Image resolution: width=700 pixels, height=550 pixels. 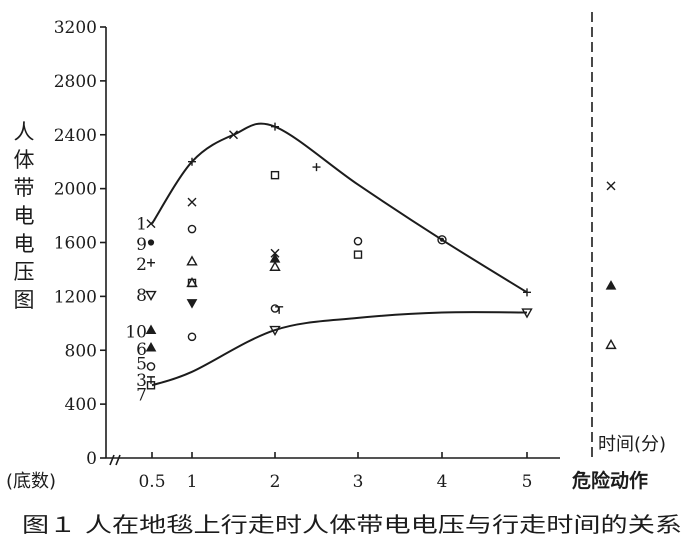 What do you see at coordinates (610, 480) in the screenshot?
I see `danger-action-label: 危险动作` at bounding box center [610, 480].